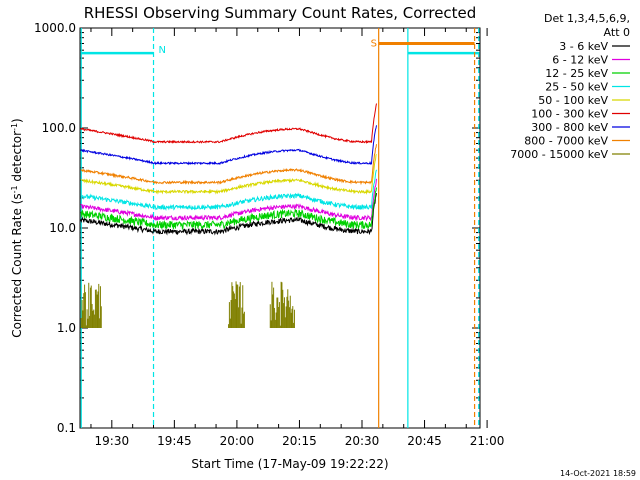 The height and width of the screenshot is (480, 640). What do you see at coordinates (617, 32) in the screenshot?
I see `legend-header-line2: Att 0` at bounding box center [617, 32].